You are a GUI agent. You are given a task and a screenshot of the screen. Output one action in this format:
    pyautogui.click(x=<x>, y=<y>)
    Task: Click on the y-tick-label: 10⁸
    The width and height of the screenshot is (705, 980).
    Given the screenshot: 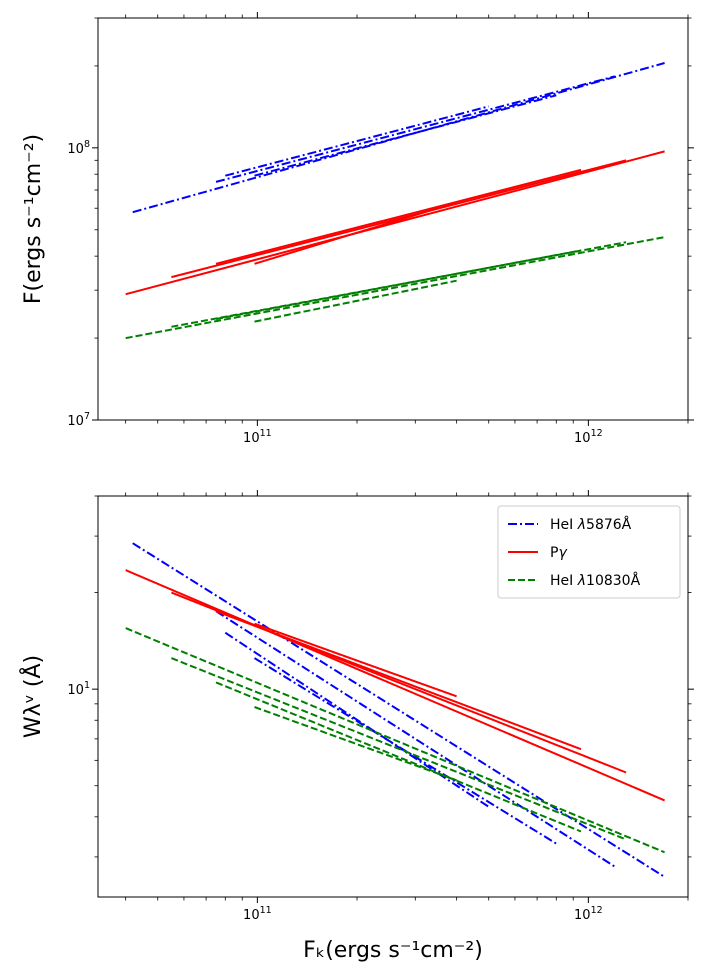 What is the action you would take?
    pyautogui.click(x=78, y=148)
    